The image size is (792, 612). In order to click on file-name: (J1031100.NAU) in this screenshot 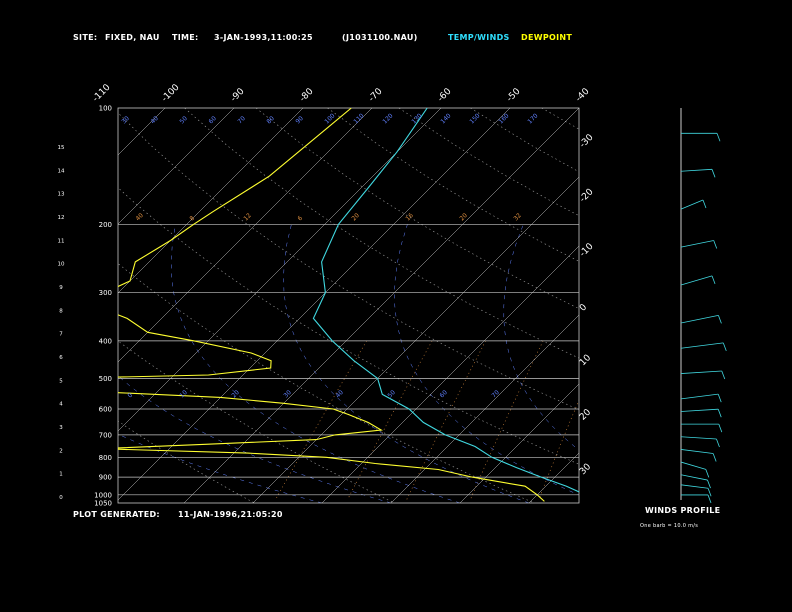, I will do `click(380, 37)`.